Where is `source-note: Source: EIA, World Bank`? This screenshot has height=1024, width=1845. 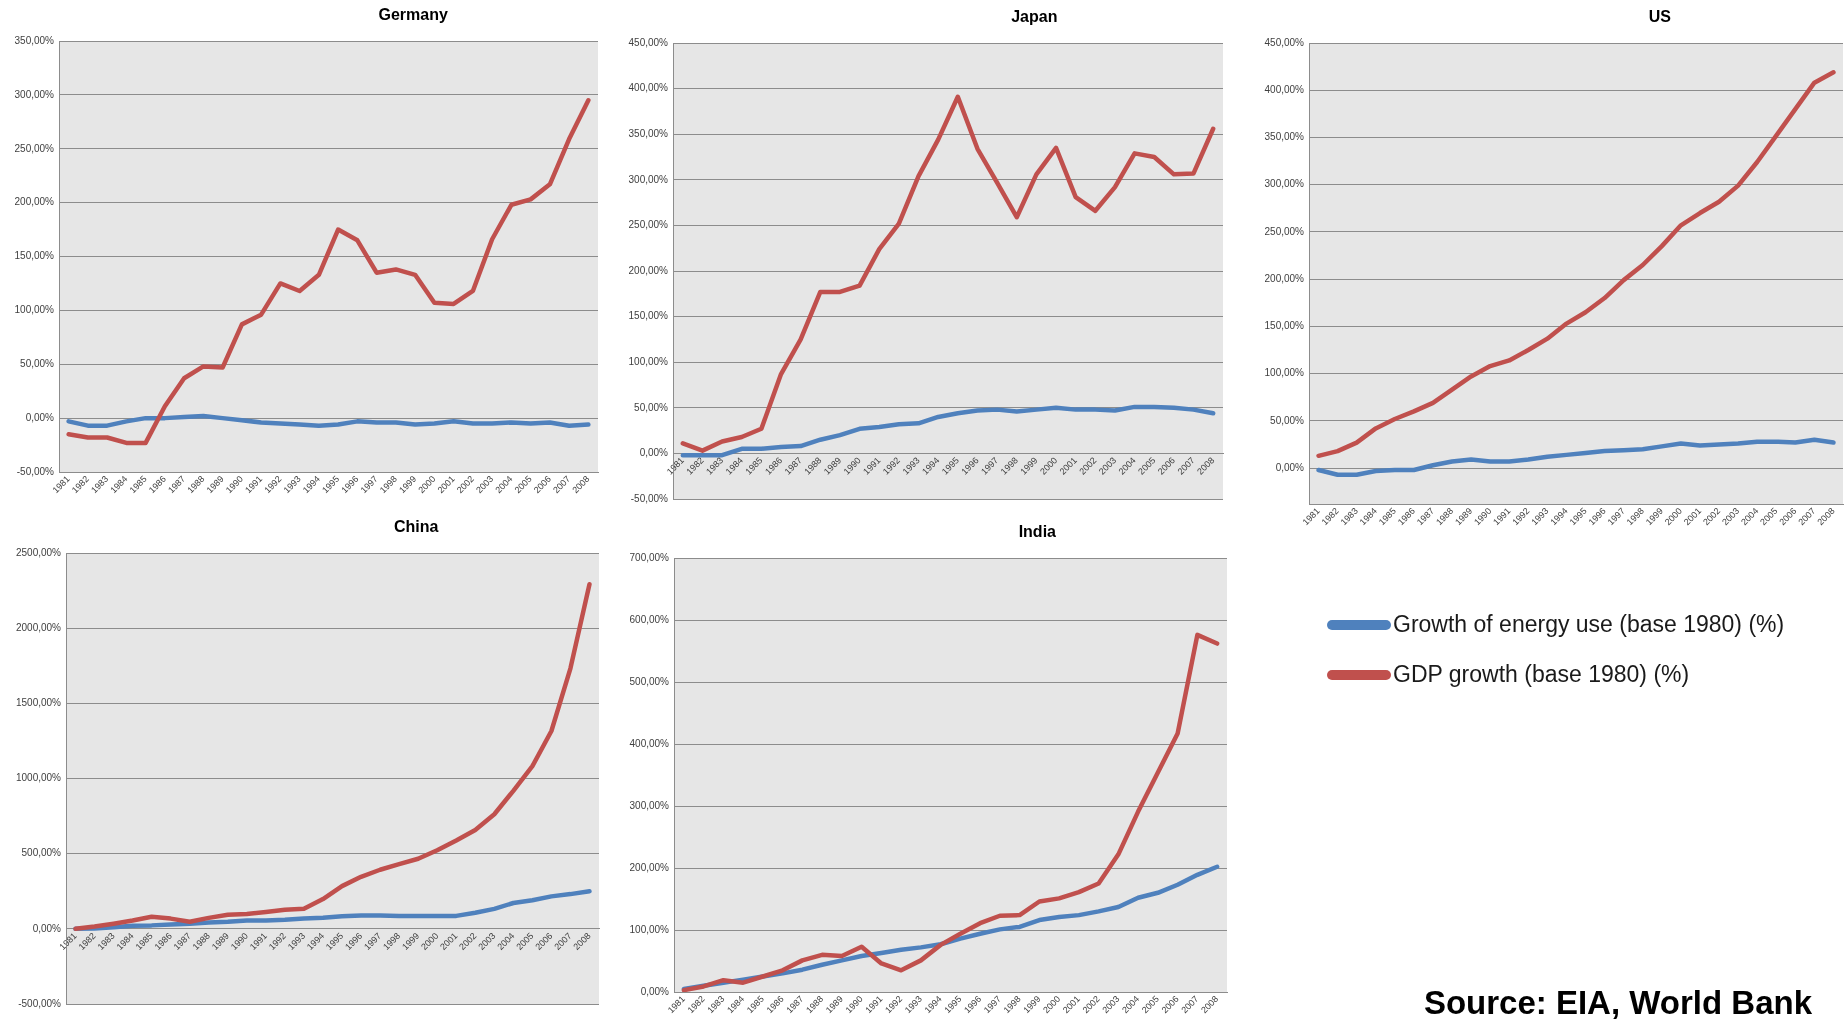 source-note: Source: EIA, World Bank is located at coordinates (1617, 1002).